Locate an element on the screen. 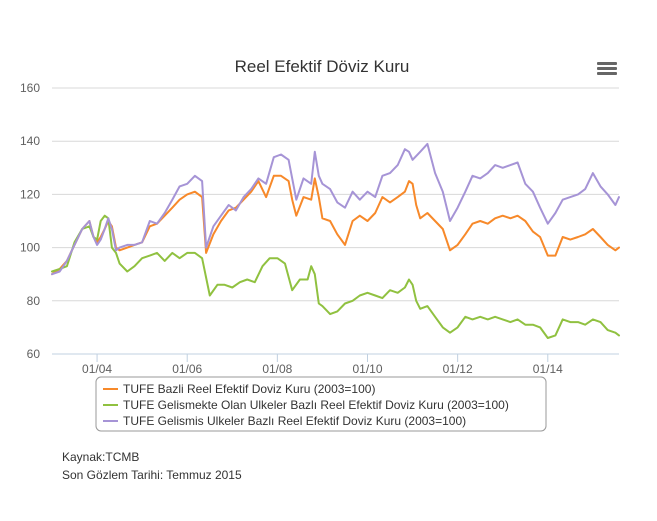 This screenshot has width=657, height=521. x-axis-ticks: 01/04 01/06 01/08 01/10 01/12 01/14 is located at coordinates (335, 364).